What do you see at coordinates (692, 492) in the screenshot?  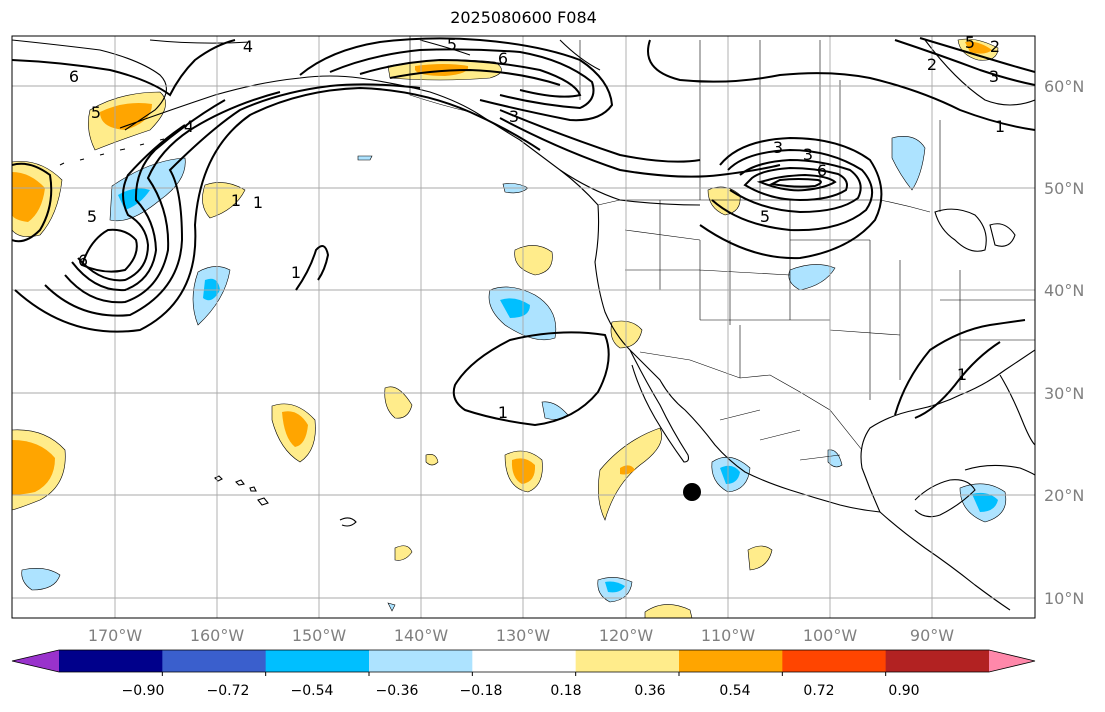 I see `storm-center-marker` at bounding box center [692, 492].